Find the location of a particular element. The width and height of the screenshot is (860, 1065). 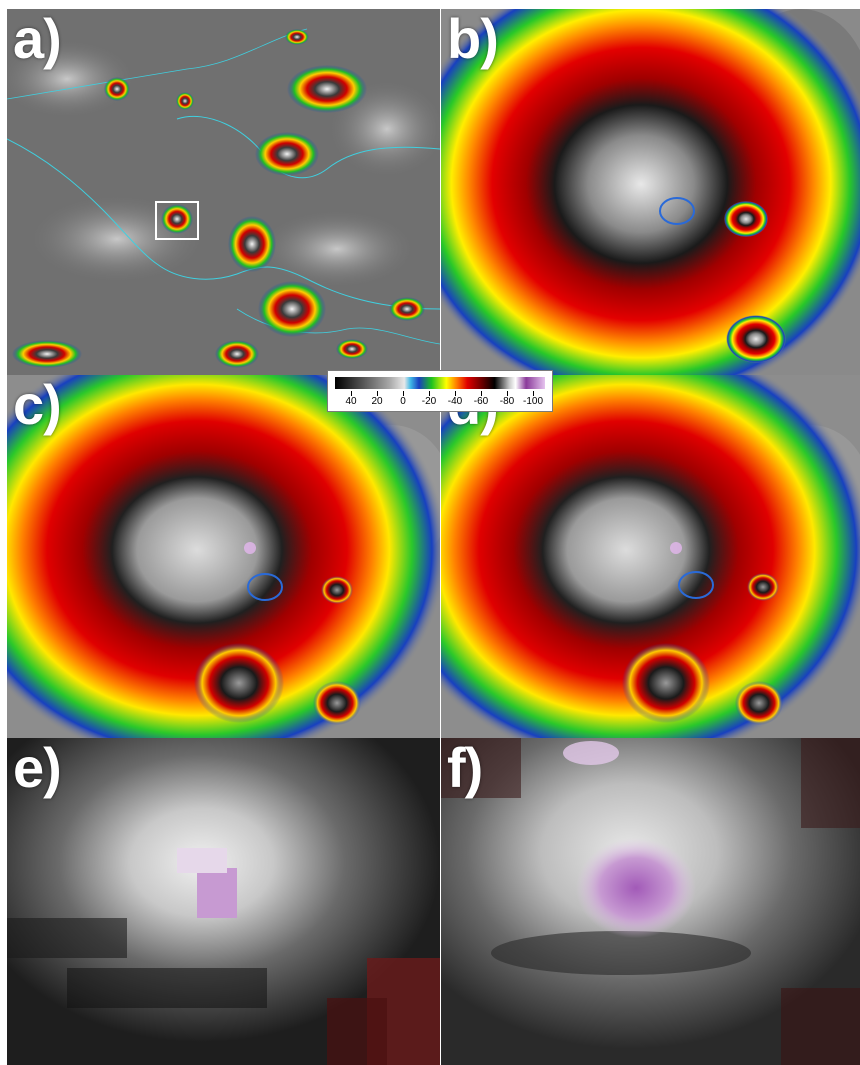

colorbar-tick-label: 40 is located at coordinates (351, 401).